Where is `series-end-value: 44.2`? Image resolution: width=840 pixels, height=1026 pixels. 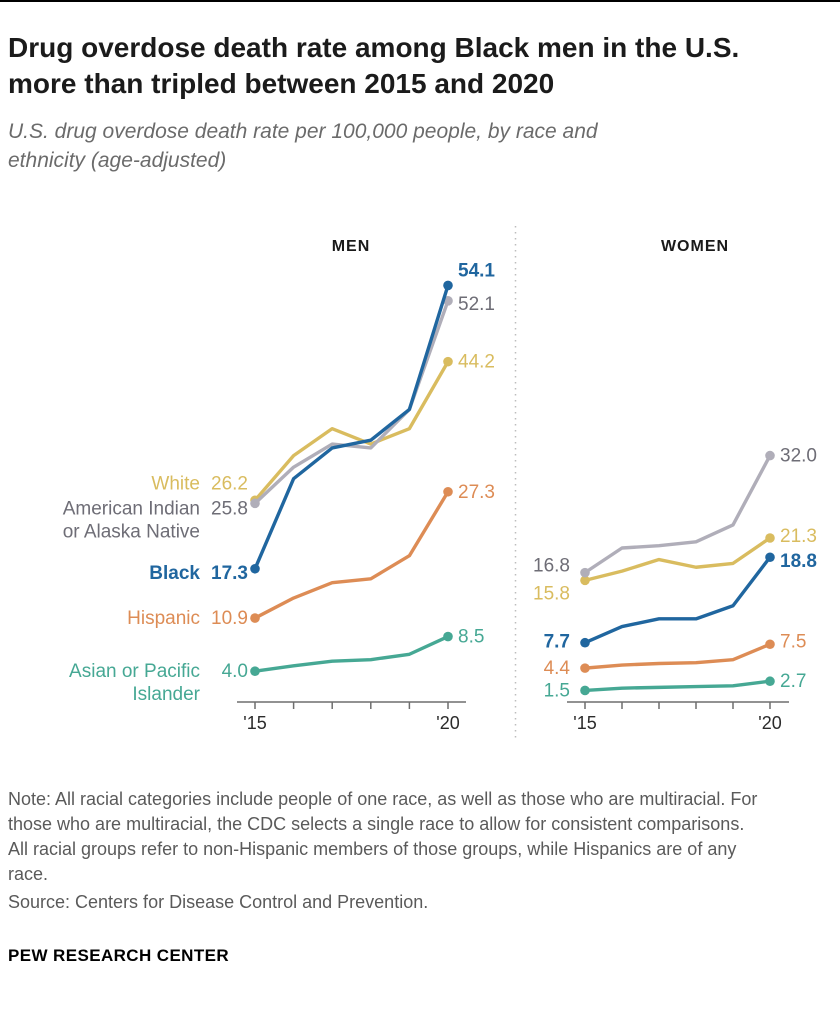
series-end-value: 44.2 is located at coordinates (476, 361).